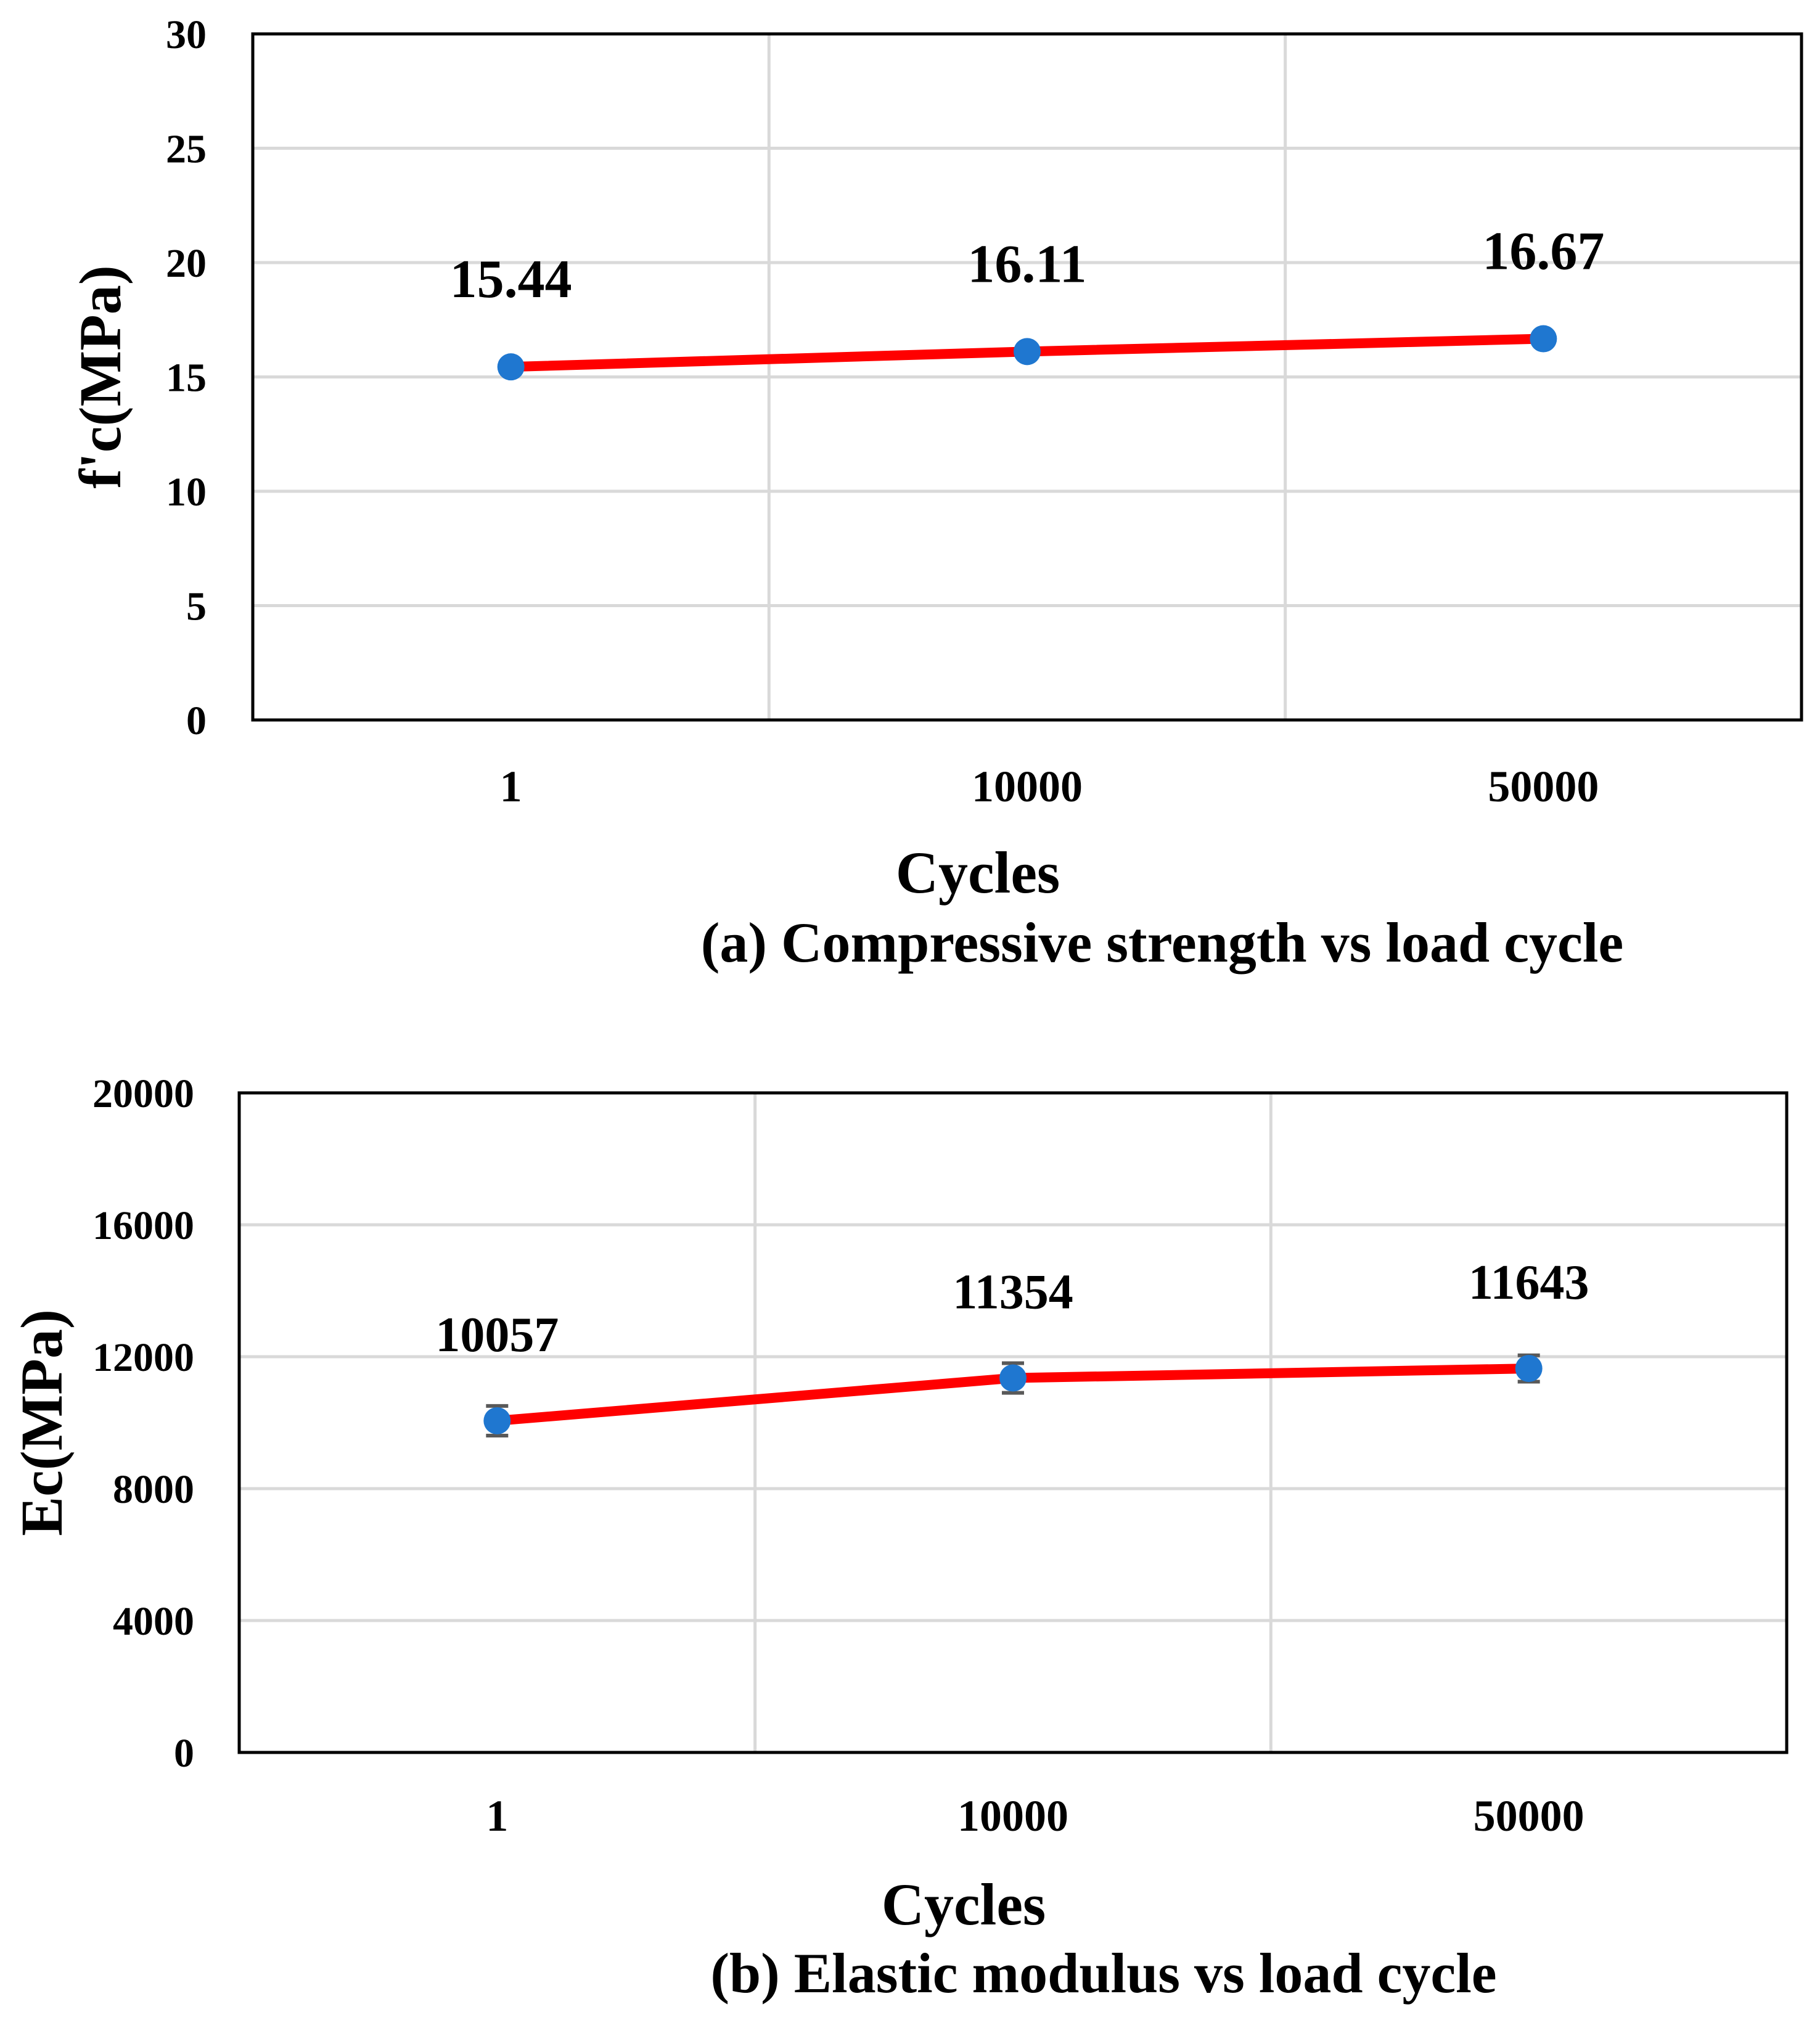 The height and width of the screenshot is (2044, 1820). What do you see at coordinates (1103, 1973) in the screenshot?
I see `caption-b: (b) Elastic modulus vs load cycle` at bounding box center [1103, 1973].